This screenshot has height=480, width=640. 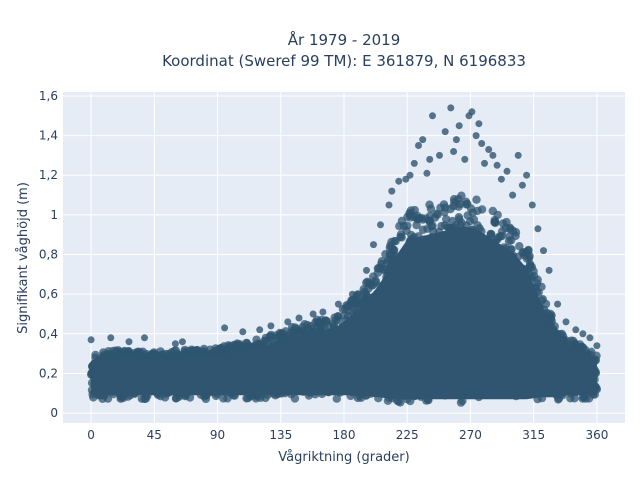 I want to click on x-tick-label: 135, so click(x=280, y=435).